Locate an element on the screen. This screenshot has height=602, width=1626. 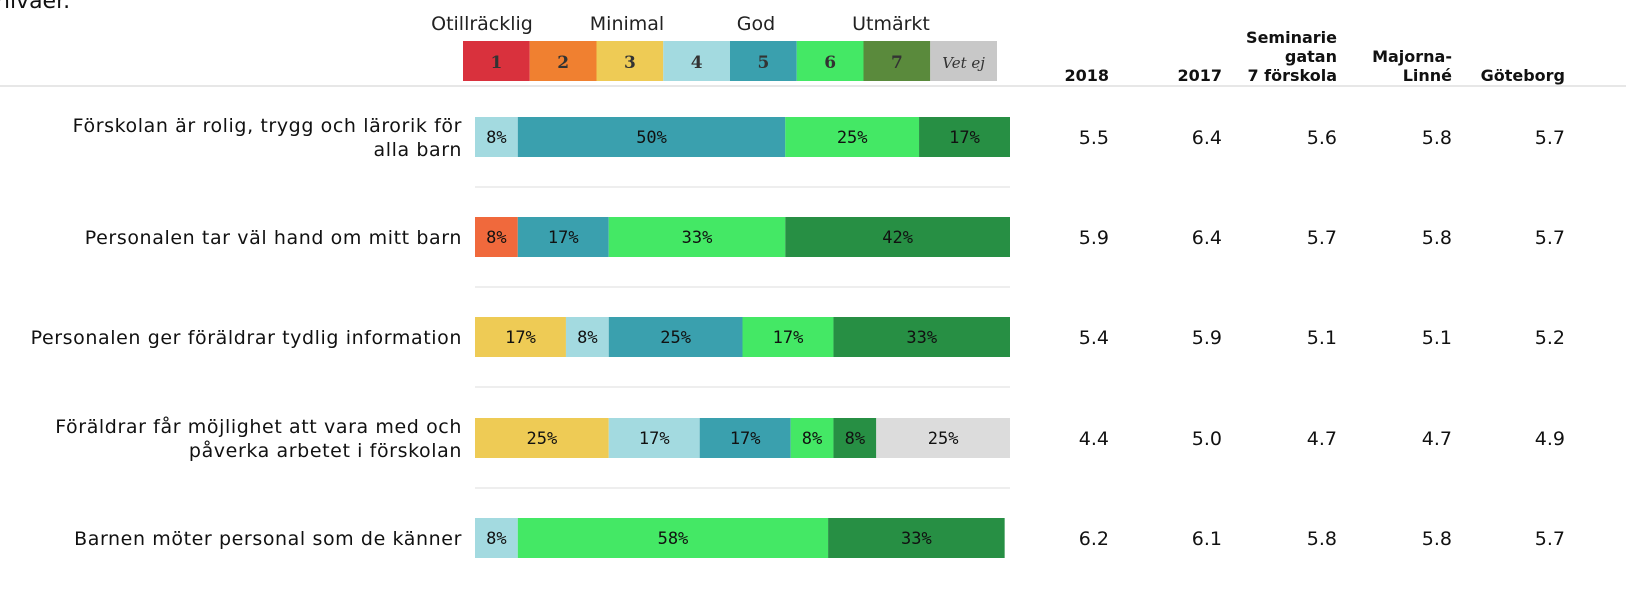
table-value-majorna-linne: 4.7 is located at coordinates (1437, 439).